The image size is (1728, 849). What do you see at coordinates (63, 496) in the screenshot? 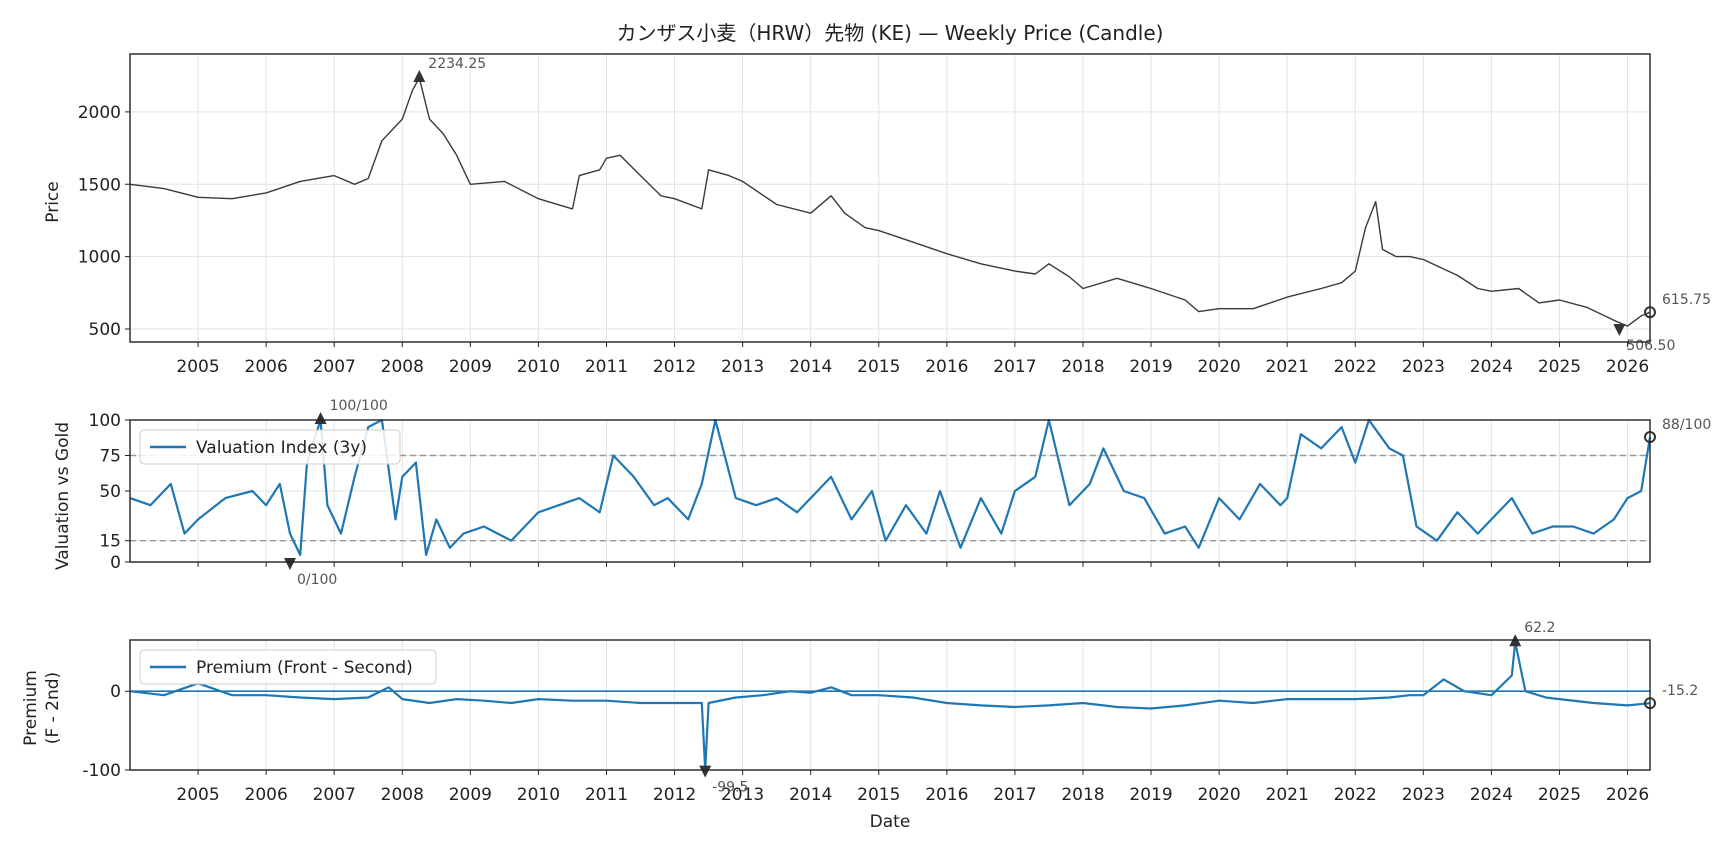
I see `valuation-ylabel: Valuation vs Gold` at bounding box center [63, 496].